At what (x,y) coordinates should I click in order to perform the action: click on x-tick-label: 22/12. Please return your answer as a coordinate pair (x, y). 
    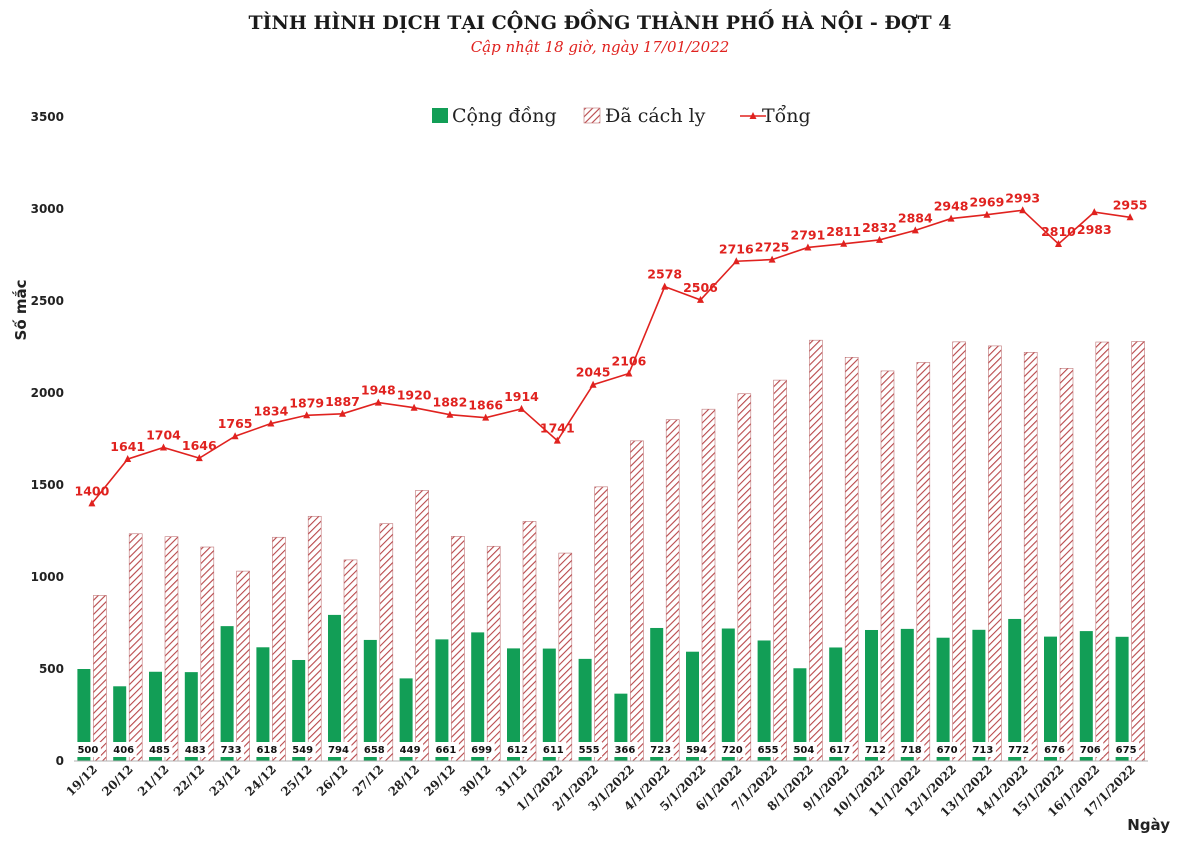
    Looking at the image, I should click on (189, 780).